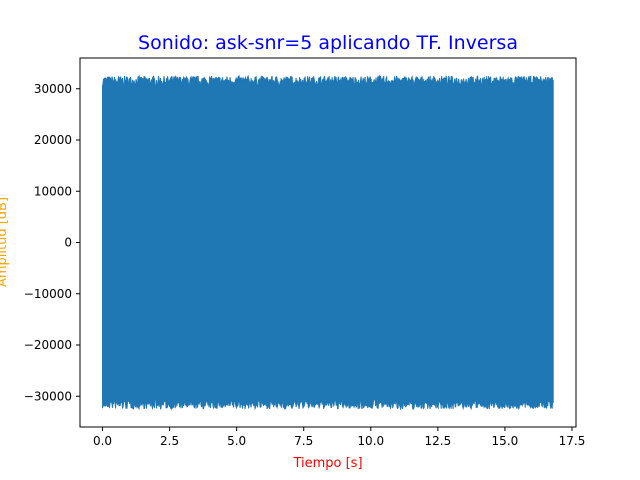 The width and height of the screenshot is (640, 480). Describe the element at coordinates (328, 43) in the screenshot. I see `chart-title: Sonido: ask-snr=5 aplicando TF. Inversa` at that location.